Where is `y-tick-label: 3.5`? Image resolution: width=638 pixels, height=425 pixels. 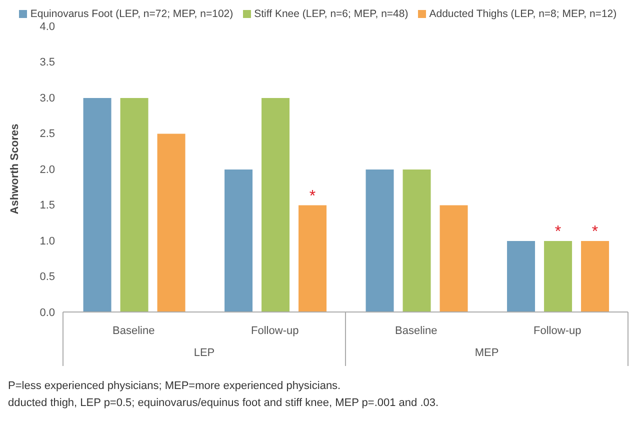
y-tick-label: 3.5 is located at coordinates (47, 62).